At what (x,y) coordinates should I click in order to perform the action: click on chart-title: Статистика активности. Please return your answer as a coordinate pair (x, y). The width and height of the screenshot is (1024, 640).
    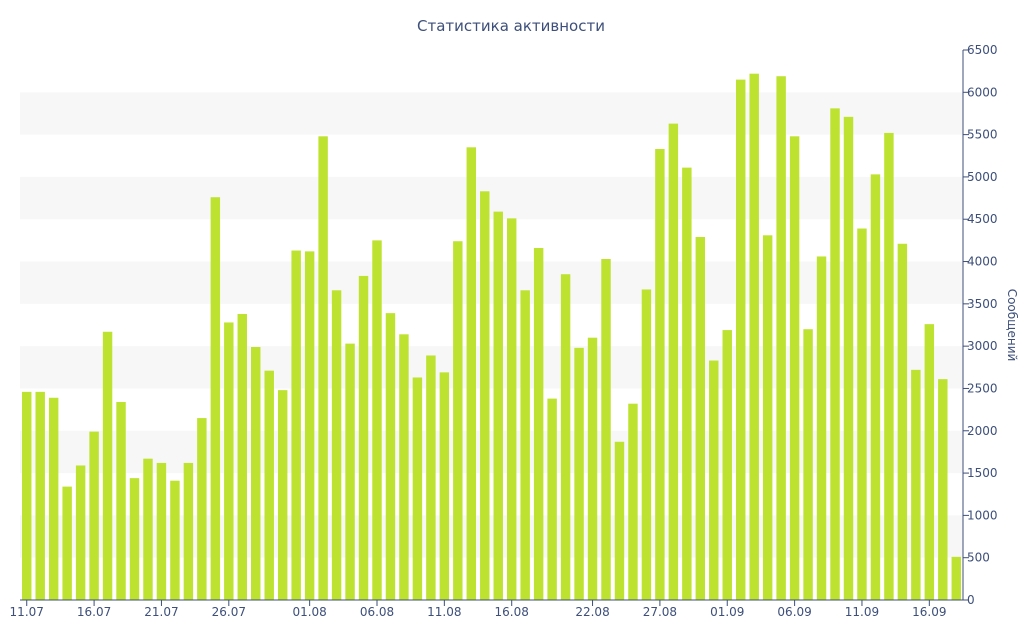
    Looking at the image, I should click on (511, 26).